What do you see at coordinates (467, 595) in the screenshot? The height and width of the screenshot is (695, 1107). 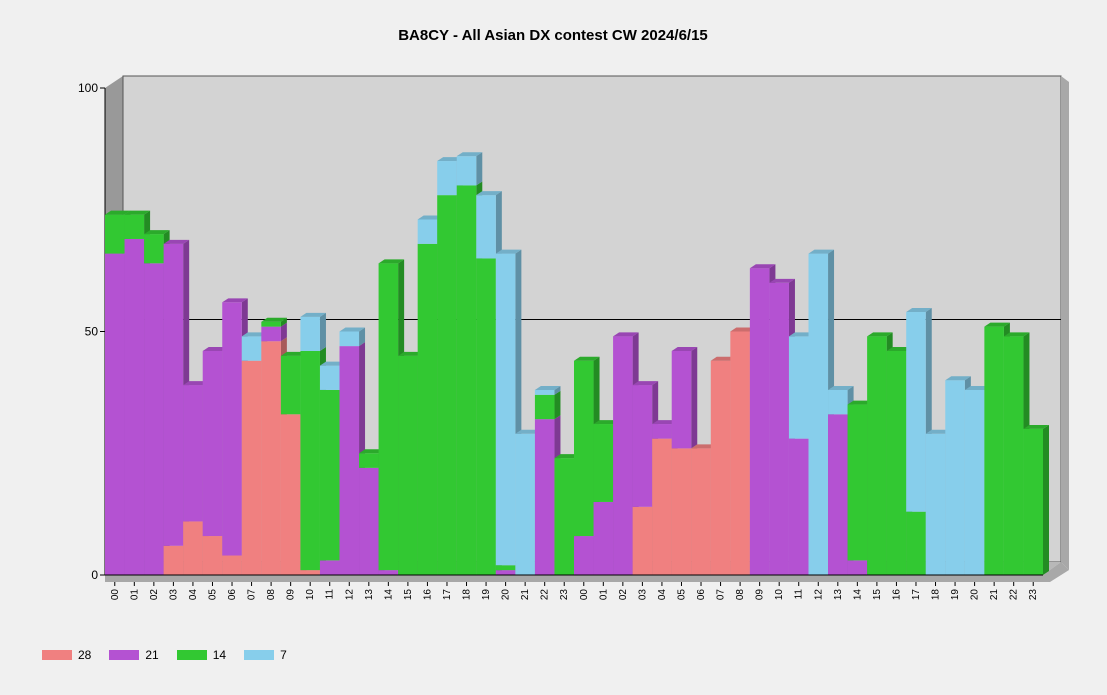 I see `x-tick-label: 18` at bounding box center [467, 595].